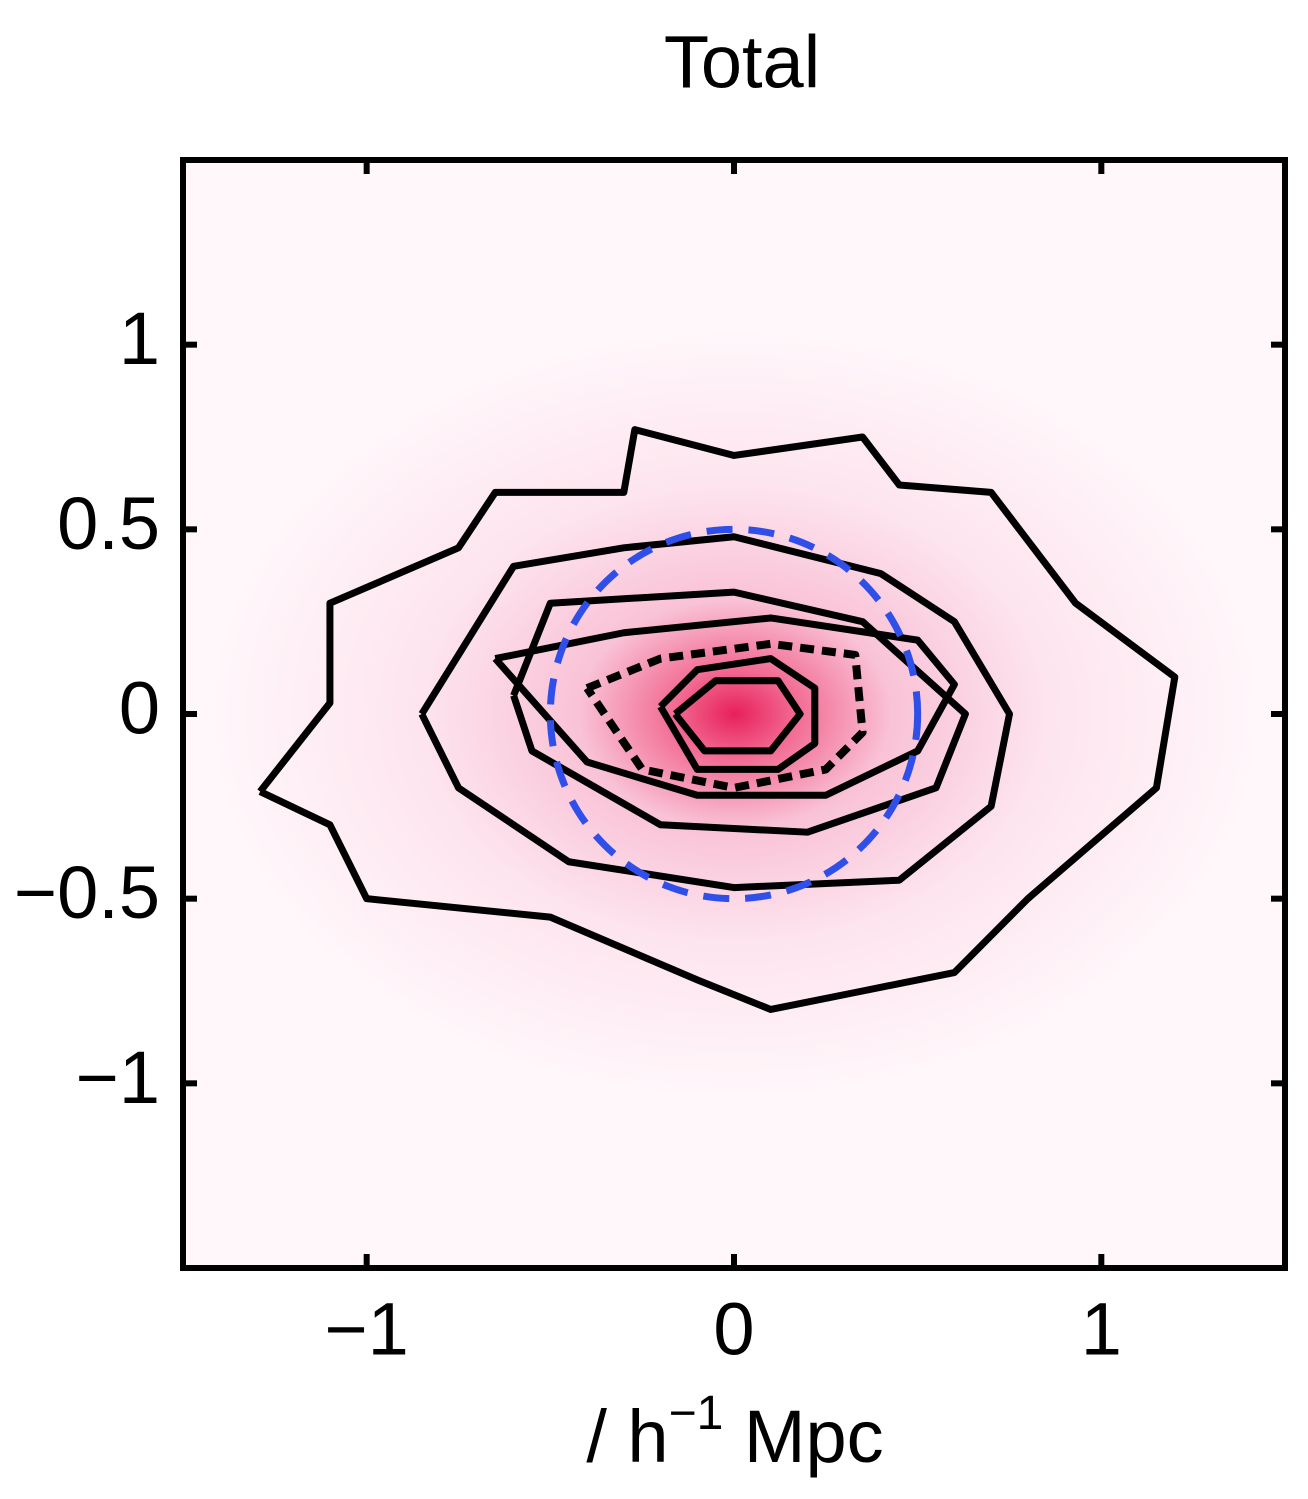  I want to click on x-tick-label: 1, so click(1101, 1329).